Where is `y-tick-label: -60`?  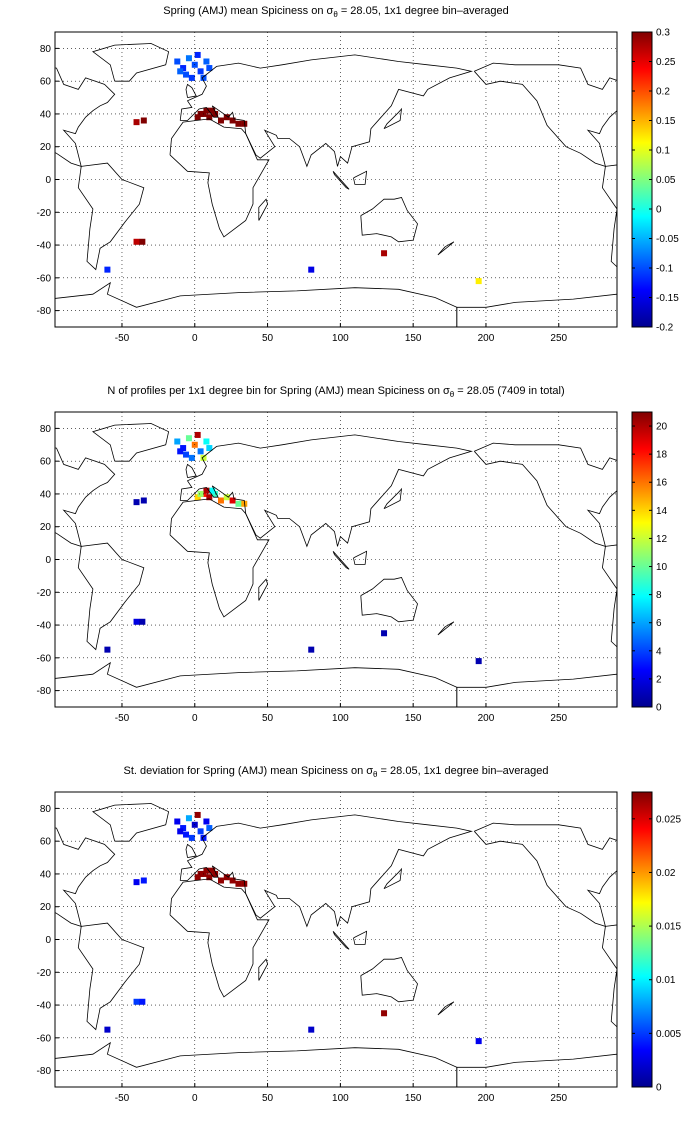 y-tick-label: -60 is located at coordinates (44, 1038).